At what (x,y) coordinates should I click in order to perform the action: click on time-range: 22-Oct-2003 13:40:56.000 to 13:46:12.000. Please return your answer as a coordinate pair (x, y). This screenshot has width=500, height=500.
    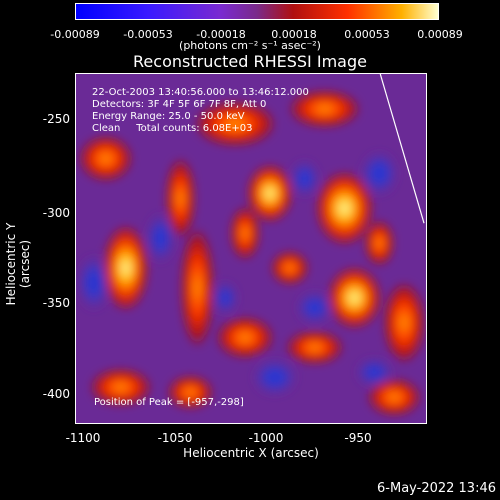
    Looking at the image, I should click on (200, 92).